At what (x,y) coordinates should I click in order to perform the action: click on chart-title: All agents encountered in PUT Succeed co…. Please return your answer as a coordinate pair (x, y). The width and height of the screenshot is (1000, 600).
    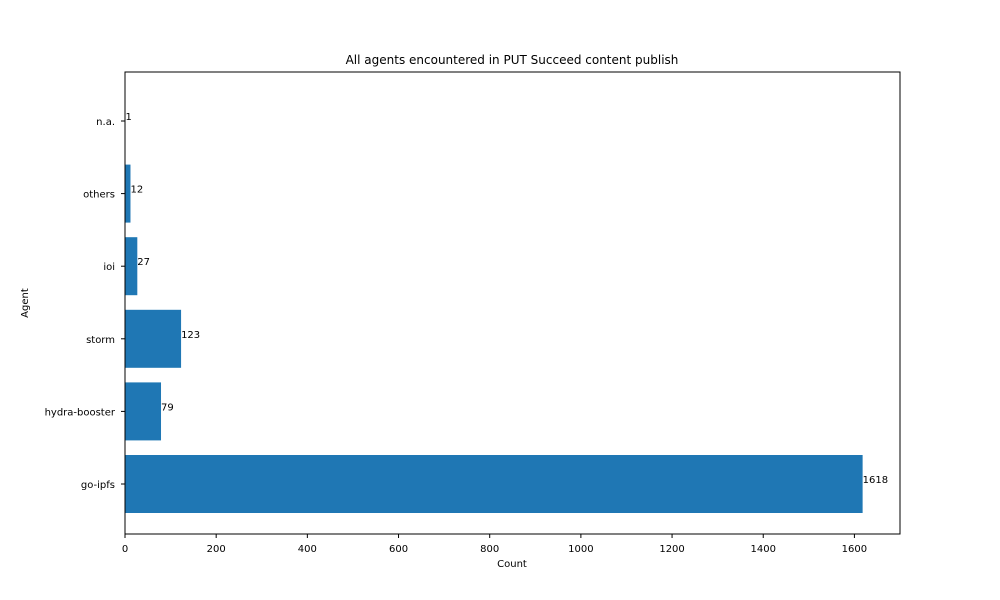
    Looking at the image, I should click on (512, 60).